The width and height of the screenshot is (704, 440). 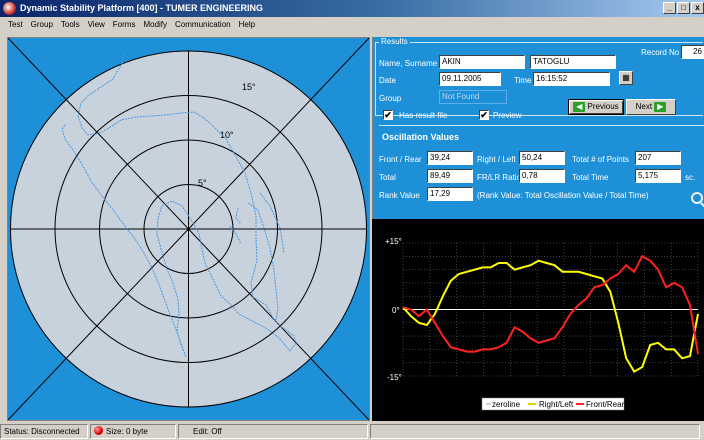 I want to click on series-line-front-rear, so click(x=550, y=304).